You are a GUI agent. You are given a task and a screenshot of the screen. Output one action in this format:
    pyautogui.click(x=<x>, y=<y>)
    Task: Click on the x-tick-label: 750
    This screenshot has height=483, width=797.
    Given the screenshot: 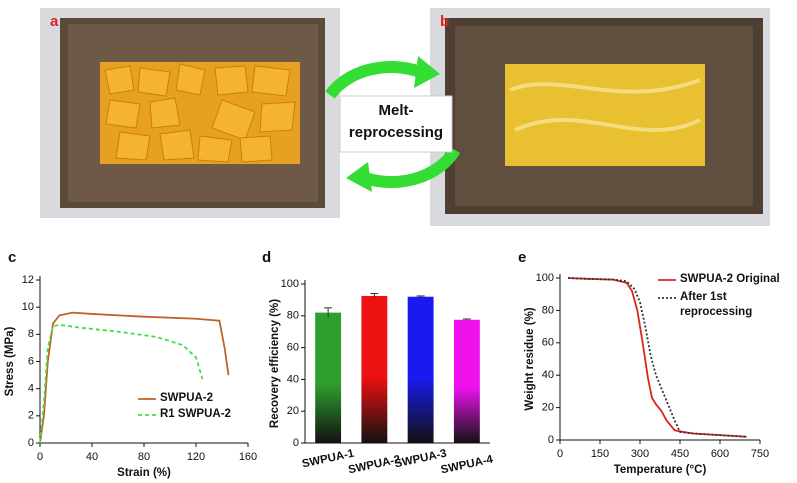 What is the action you would take?
    pyautogui.click(x=760, y=454)
    